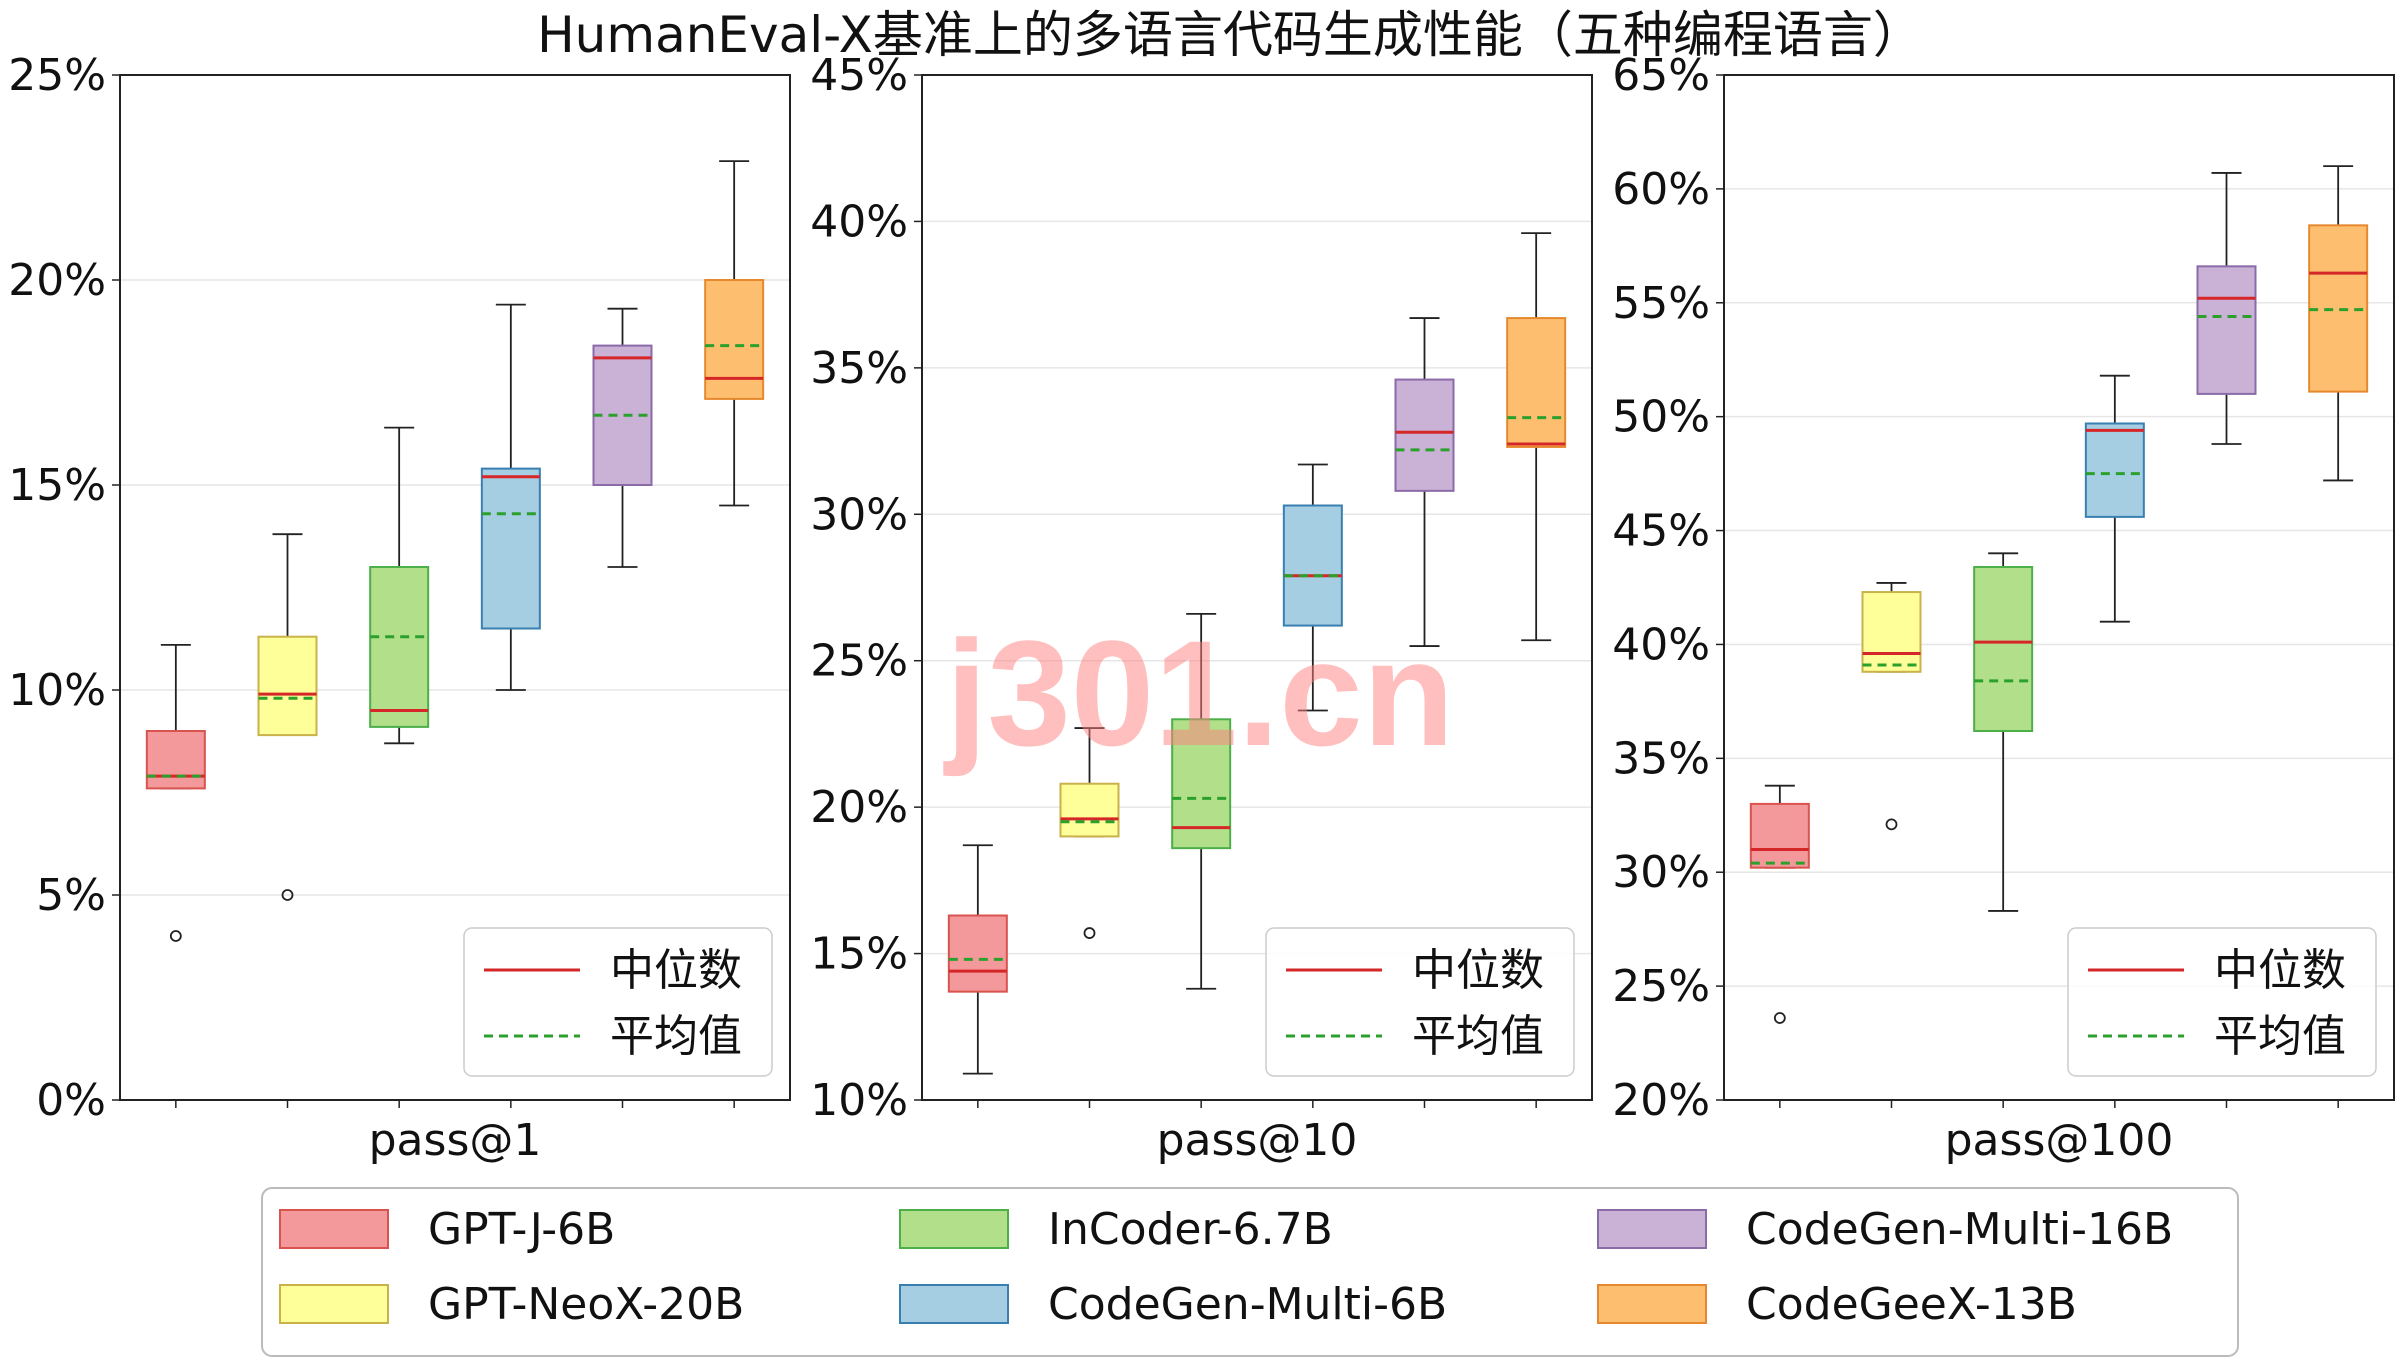 The image size is (2400, 1364). What do you see at coordinates (1190, 1229) in the screenshot?
I see `legend-label: InCoder-6.7B` at bounding box center [1190, 1229].